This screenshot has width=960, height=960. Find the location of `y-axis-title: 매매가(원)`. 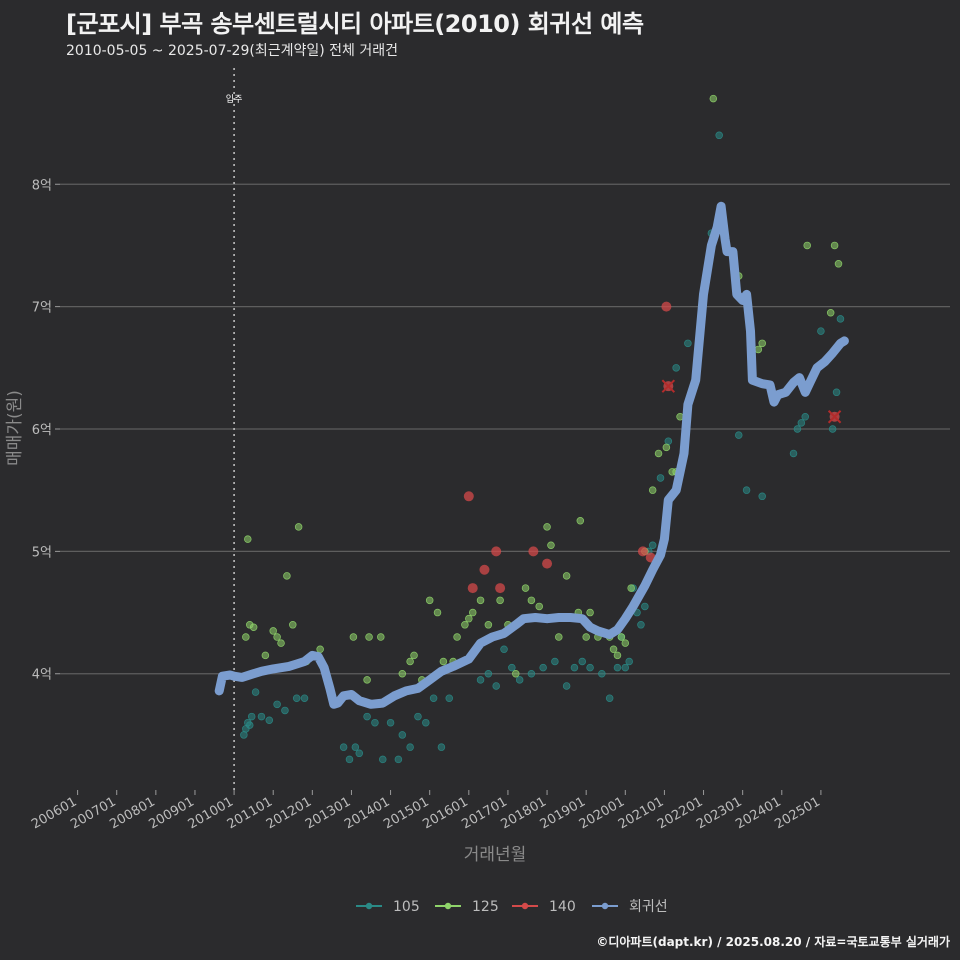

y-axis-title: 매매가(원) is located at coordinates (15, 428).